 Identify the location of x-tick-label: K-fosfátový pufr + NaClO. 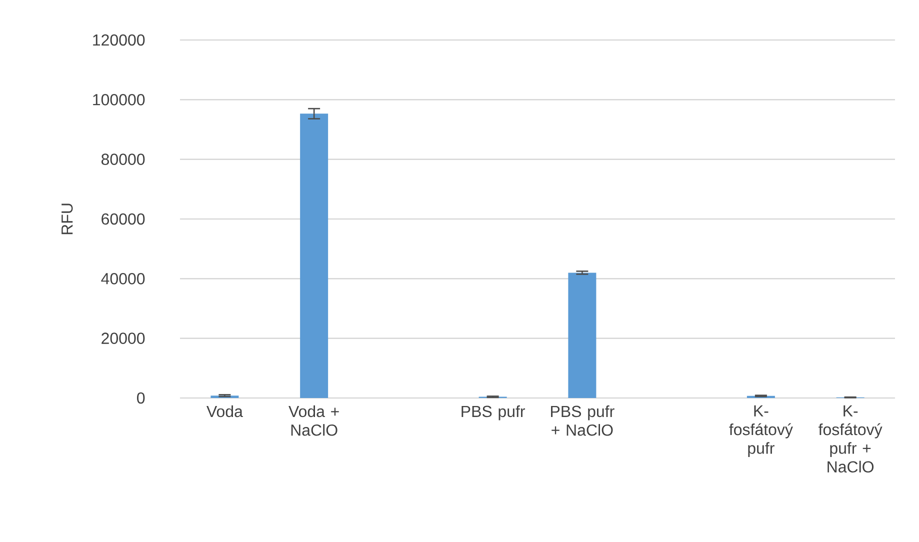
(850, 439).